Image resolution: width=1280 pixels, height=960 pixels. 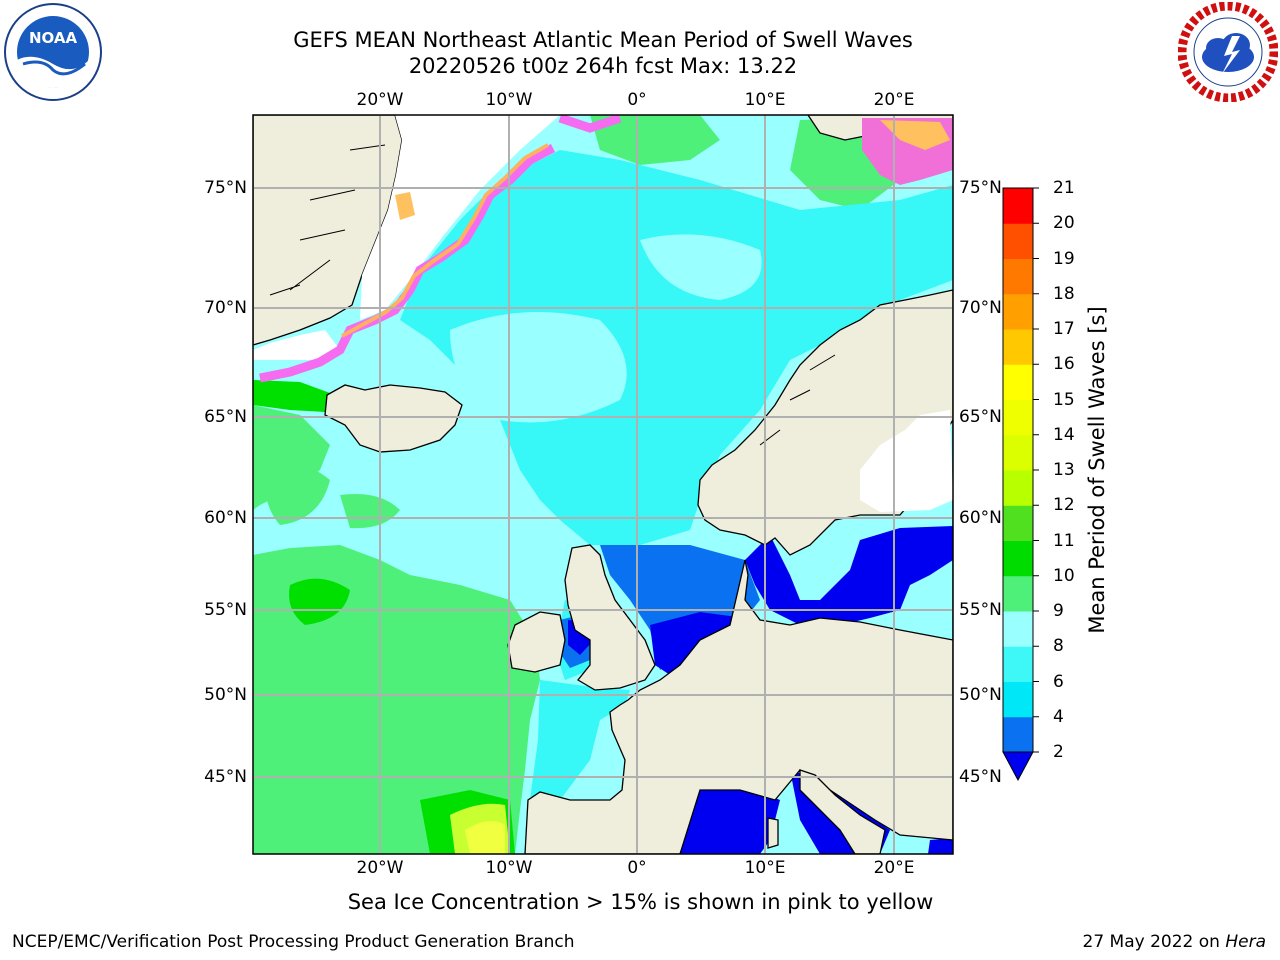 I want to click on lat-tick-right: 45°N, so click(x=980, y=777).